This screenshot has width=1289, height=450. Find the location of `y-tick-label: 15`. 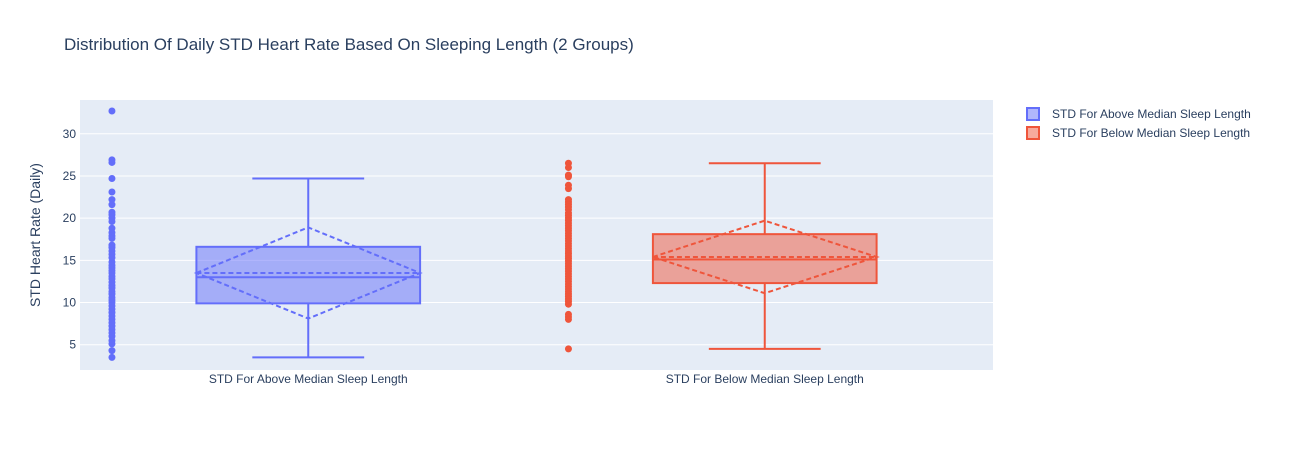

y-tick-label: 15 is located at coordinates (70, 260).